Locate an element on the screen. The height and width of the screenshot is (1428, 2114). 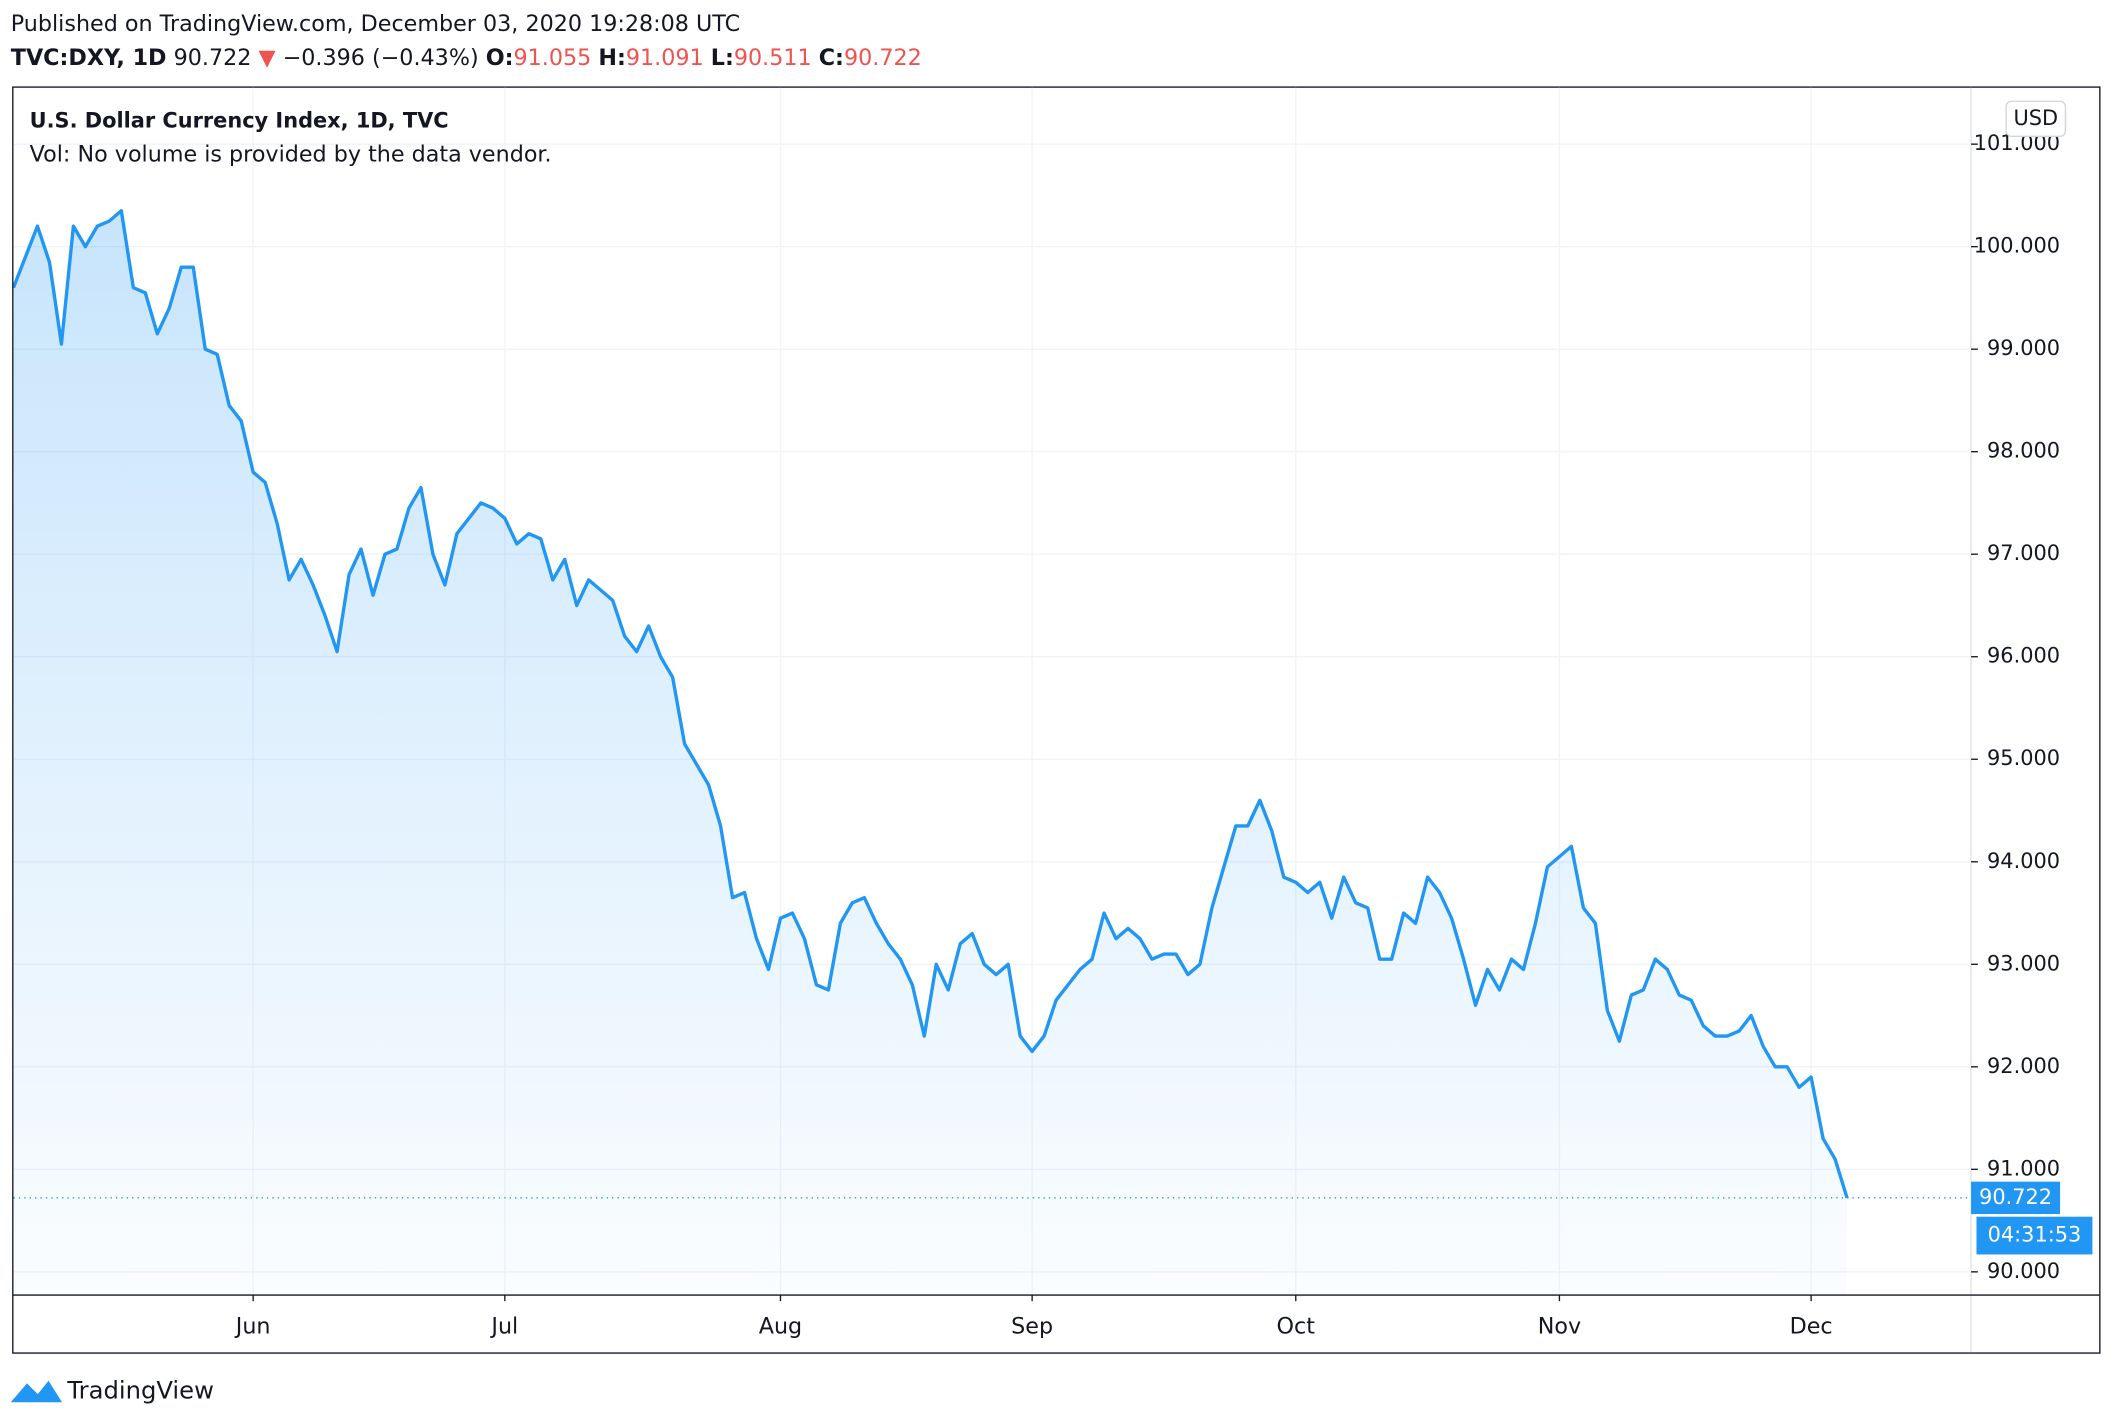
footer-brand: TradingView is located at coordinates (140, 1389).